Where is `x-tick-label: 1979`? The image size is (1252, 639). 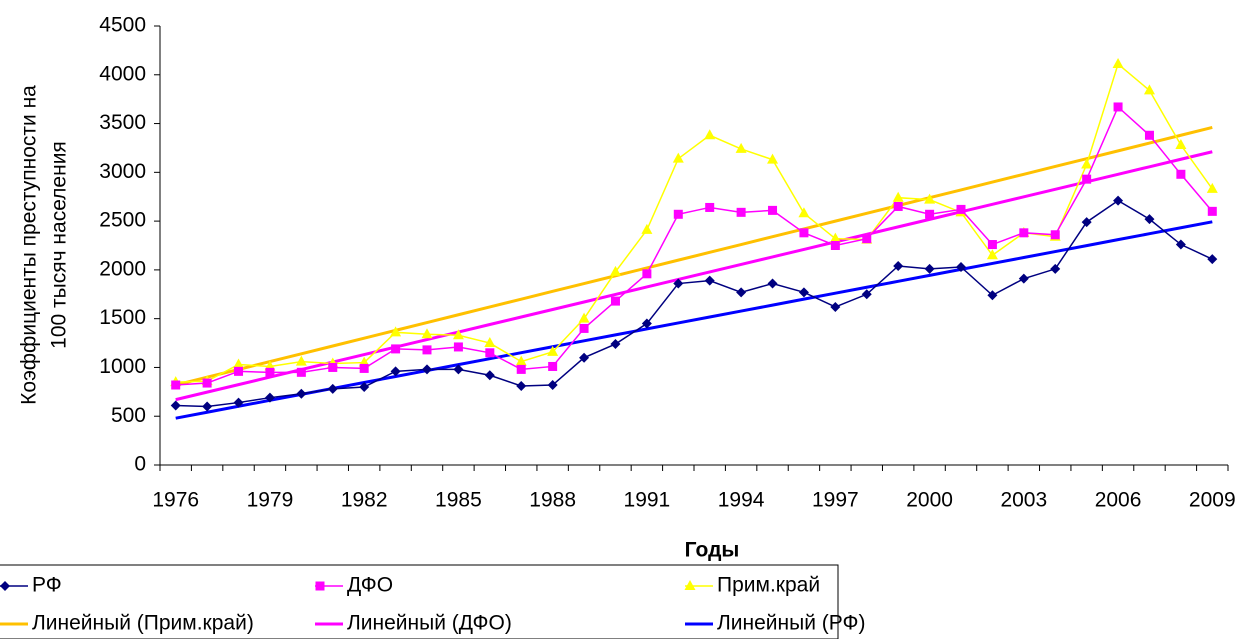
x-tick-label: 1979 is located at coordinates (270, 500).